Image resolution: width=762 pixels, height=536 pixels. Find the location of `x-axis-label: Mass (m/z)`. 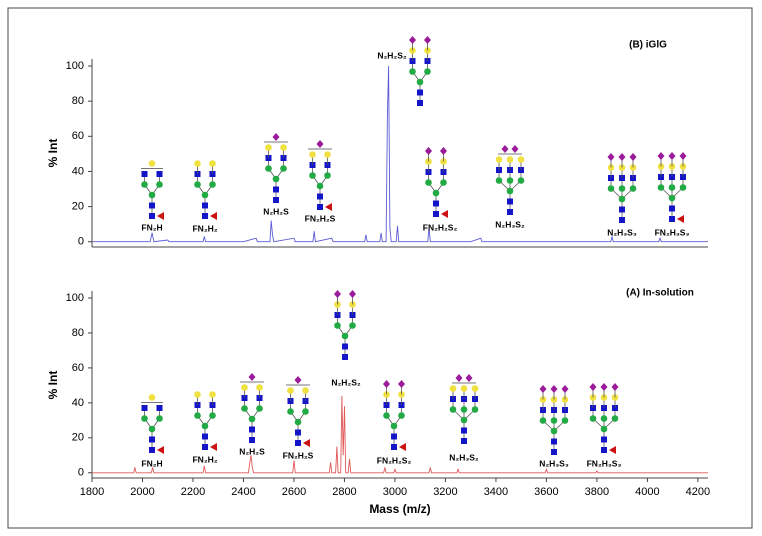

x-axis-label: Mass (m/z) is located at coordinates (399, 509).